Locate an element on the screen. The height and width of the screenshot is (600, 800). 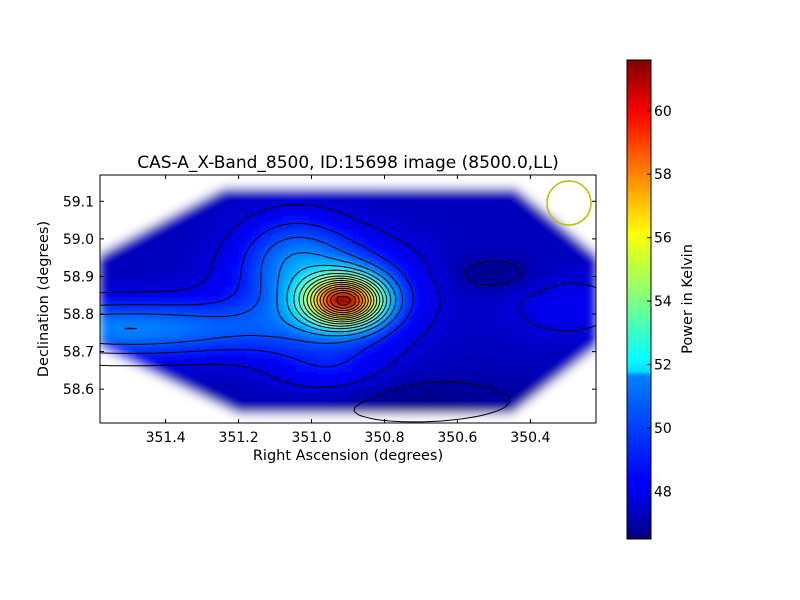
colorbar-tick-label: 48 is located at coordinates (663, 492).